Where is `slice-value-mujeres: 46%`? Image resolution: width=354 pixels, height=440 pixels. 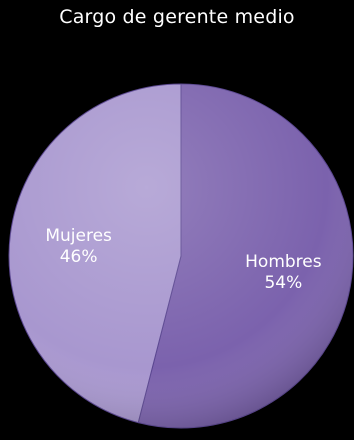
slice-value-mujeres: 46% is located at coordinates (79, 257).